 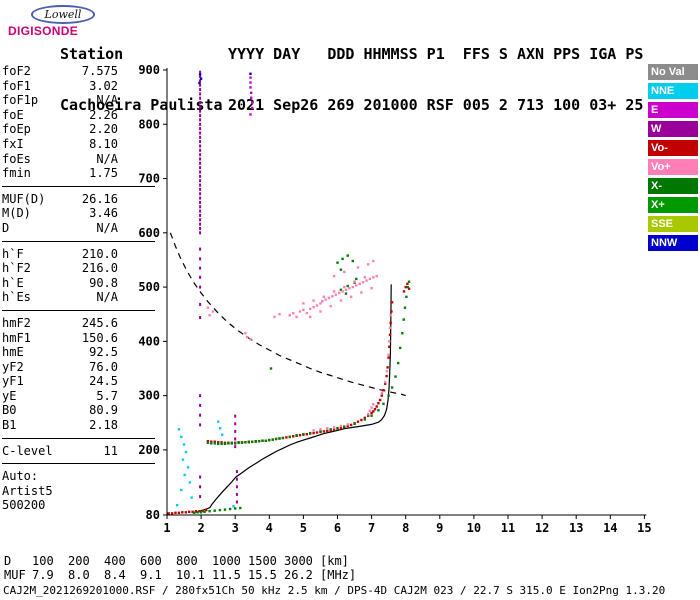 What do you see at coordinates (226, 561) in the screenshot?
I see `row-value: 1000` at bounding box center [226, 561].